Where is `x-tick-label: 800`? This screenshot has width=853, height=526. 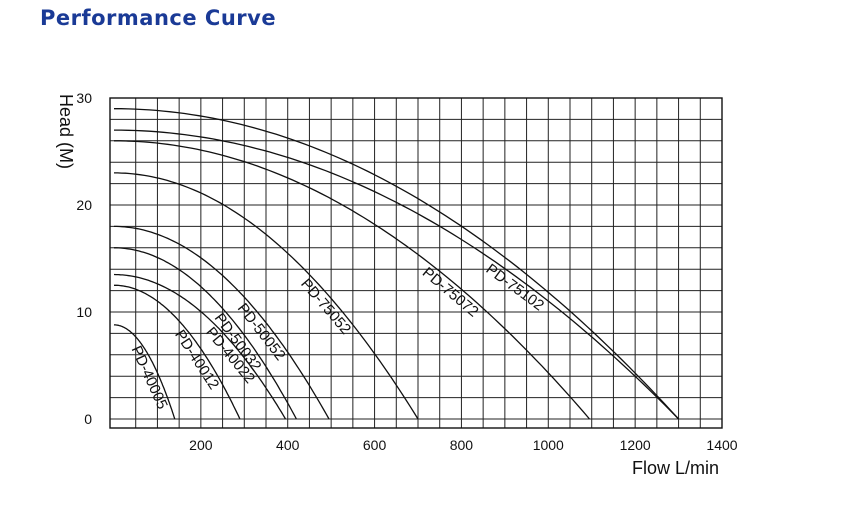
x-tick-label: 800 is located at coordinates (462, 445).